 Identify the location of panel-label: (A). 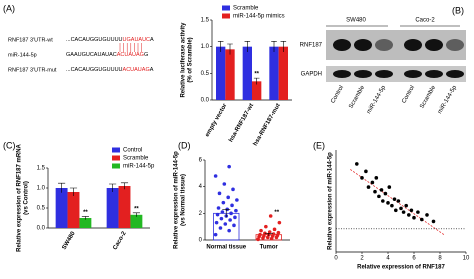
(9, 8).